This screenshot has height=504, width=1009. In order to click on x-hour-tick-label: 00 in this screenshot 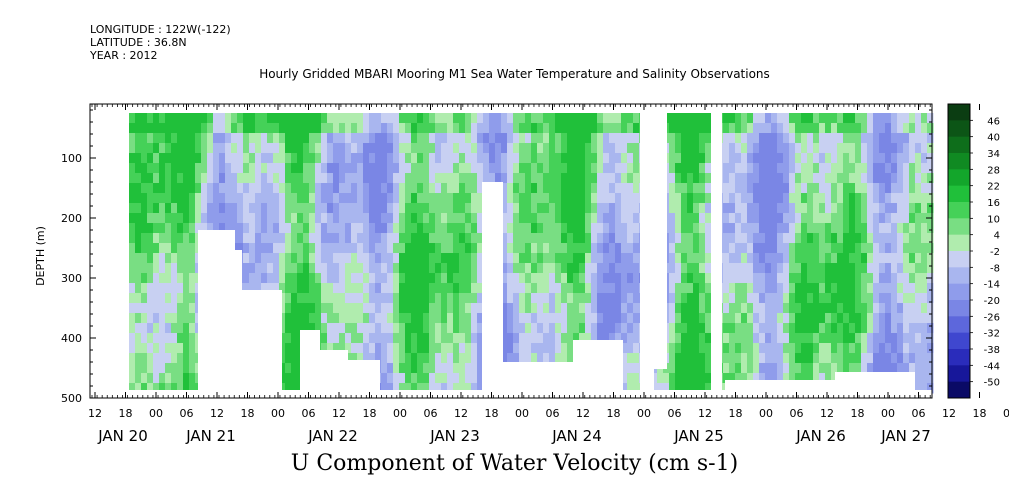, I will do `click(644, 413)`.